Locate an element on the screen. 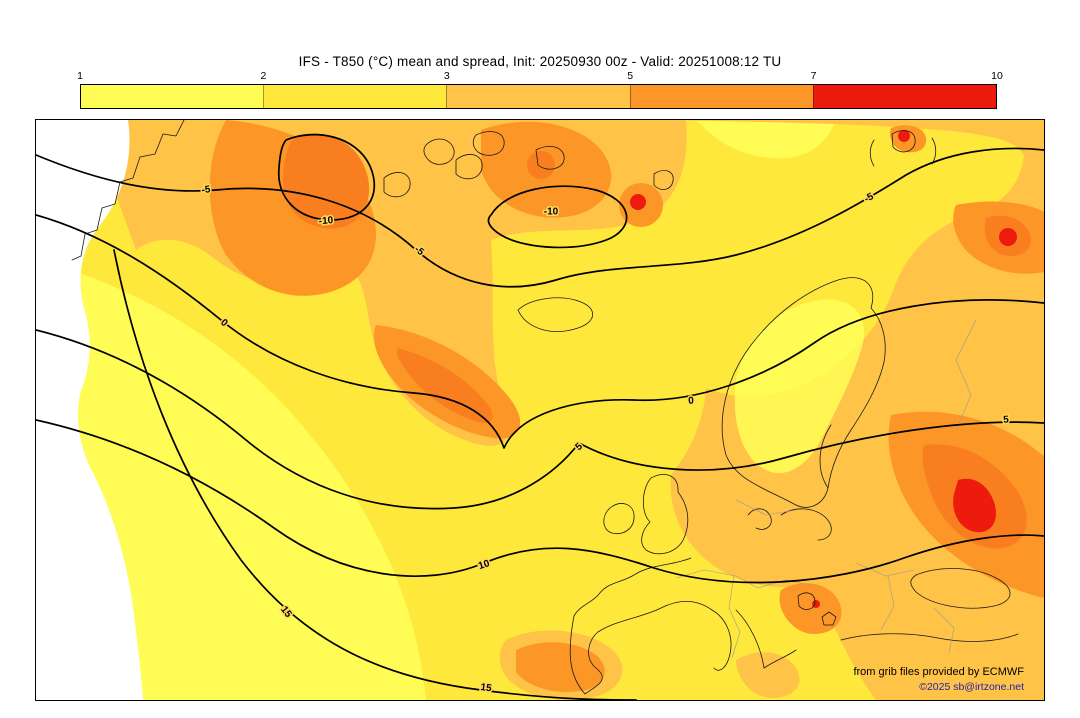 Image resolution: width=1080 pixels, height=718 pixels. isotherm-minus10-loop-a is located at coordinates (557, 217).